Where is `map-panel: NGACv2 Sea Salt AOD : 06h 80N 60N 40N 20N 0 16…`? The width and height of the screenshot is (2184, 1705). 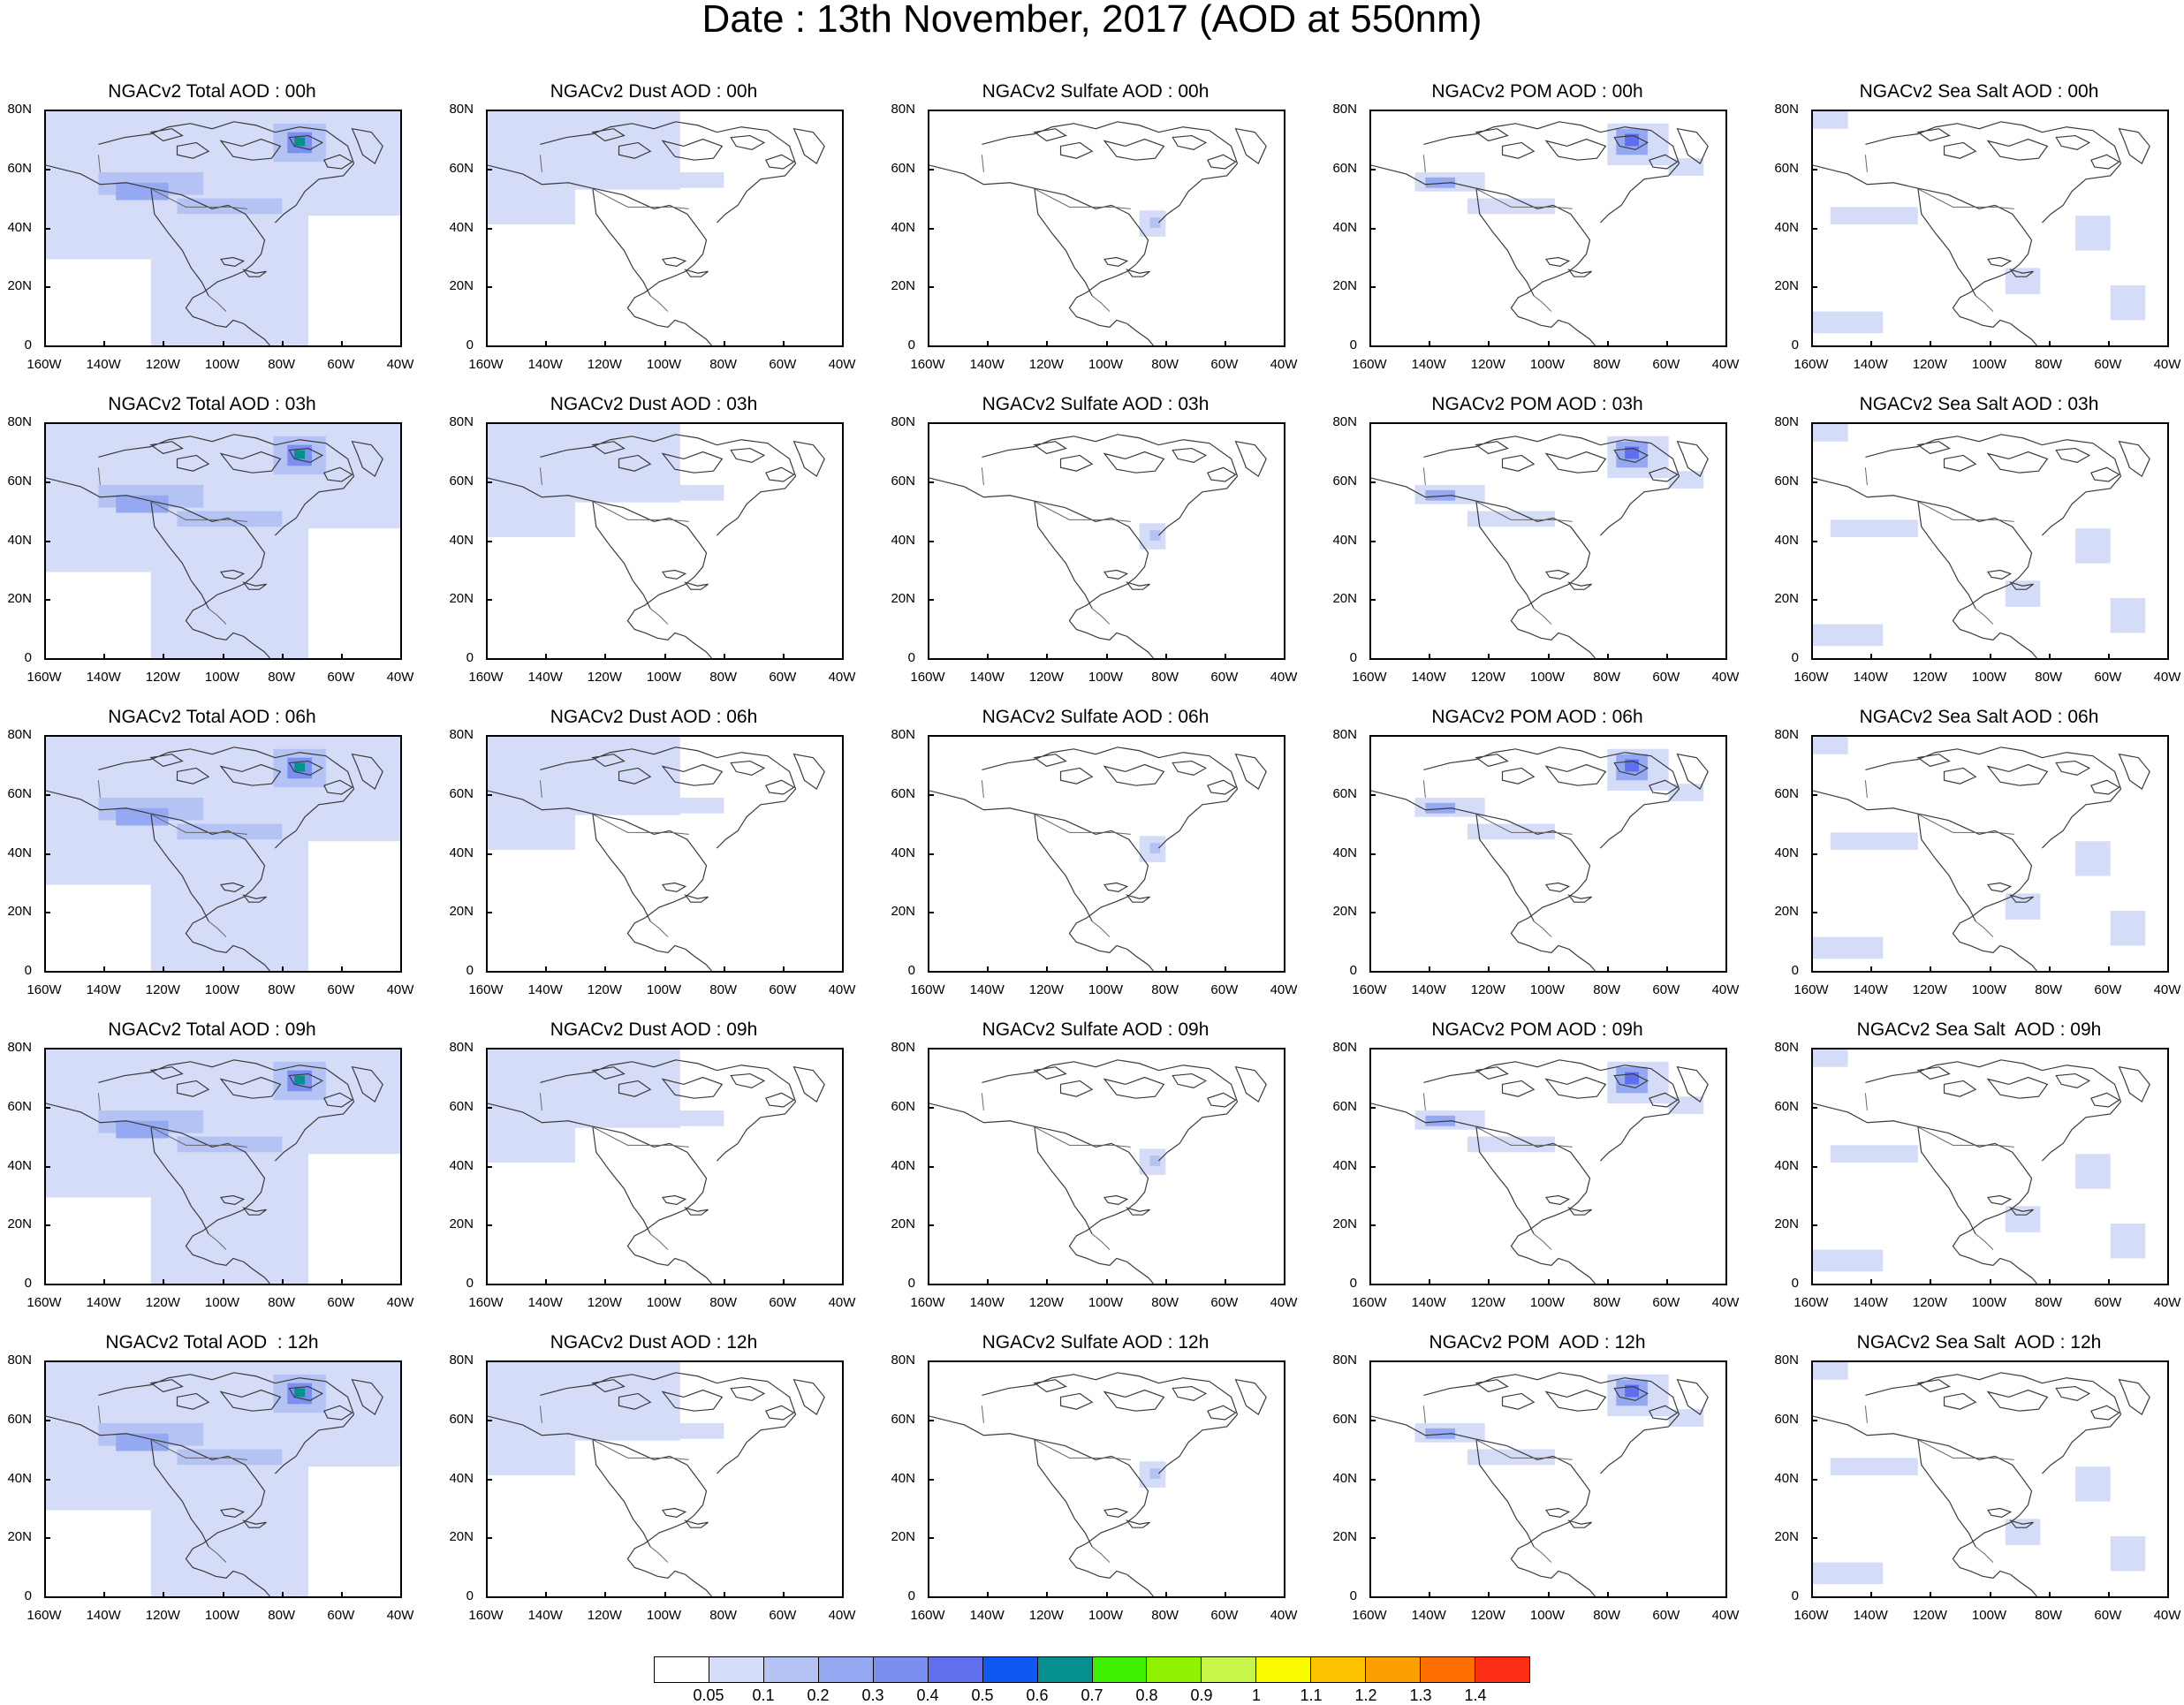
map-panel: NGACv2 Sea Salt AOD : 06h 80N 60N 40N 20N 0 16… is located at coordinates (1975, 862).